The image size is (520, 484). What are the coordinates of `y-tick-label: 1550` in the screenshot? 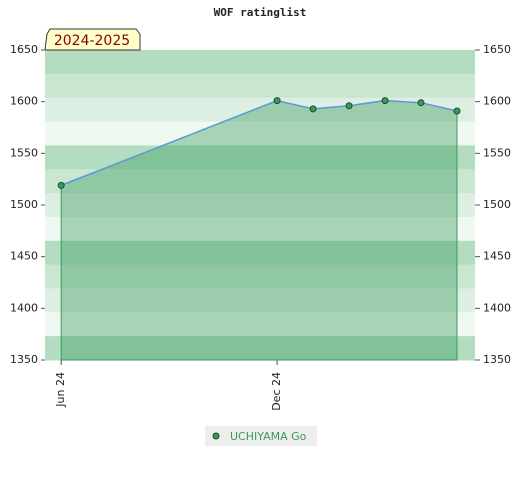 It's located at (24, 152).